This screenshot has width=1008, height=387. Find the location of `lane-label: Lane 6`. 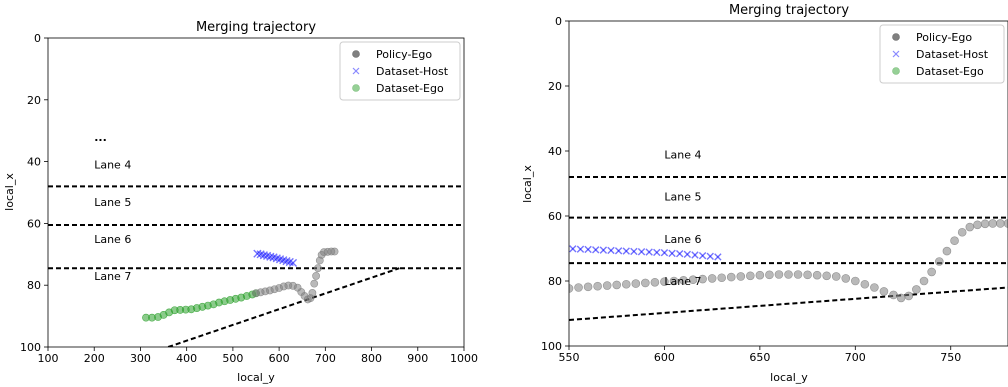

lane-label: Lane 6 is located at coordinates (682, 239).